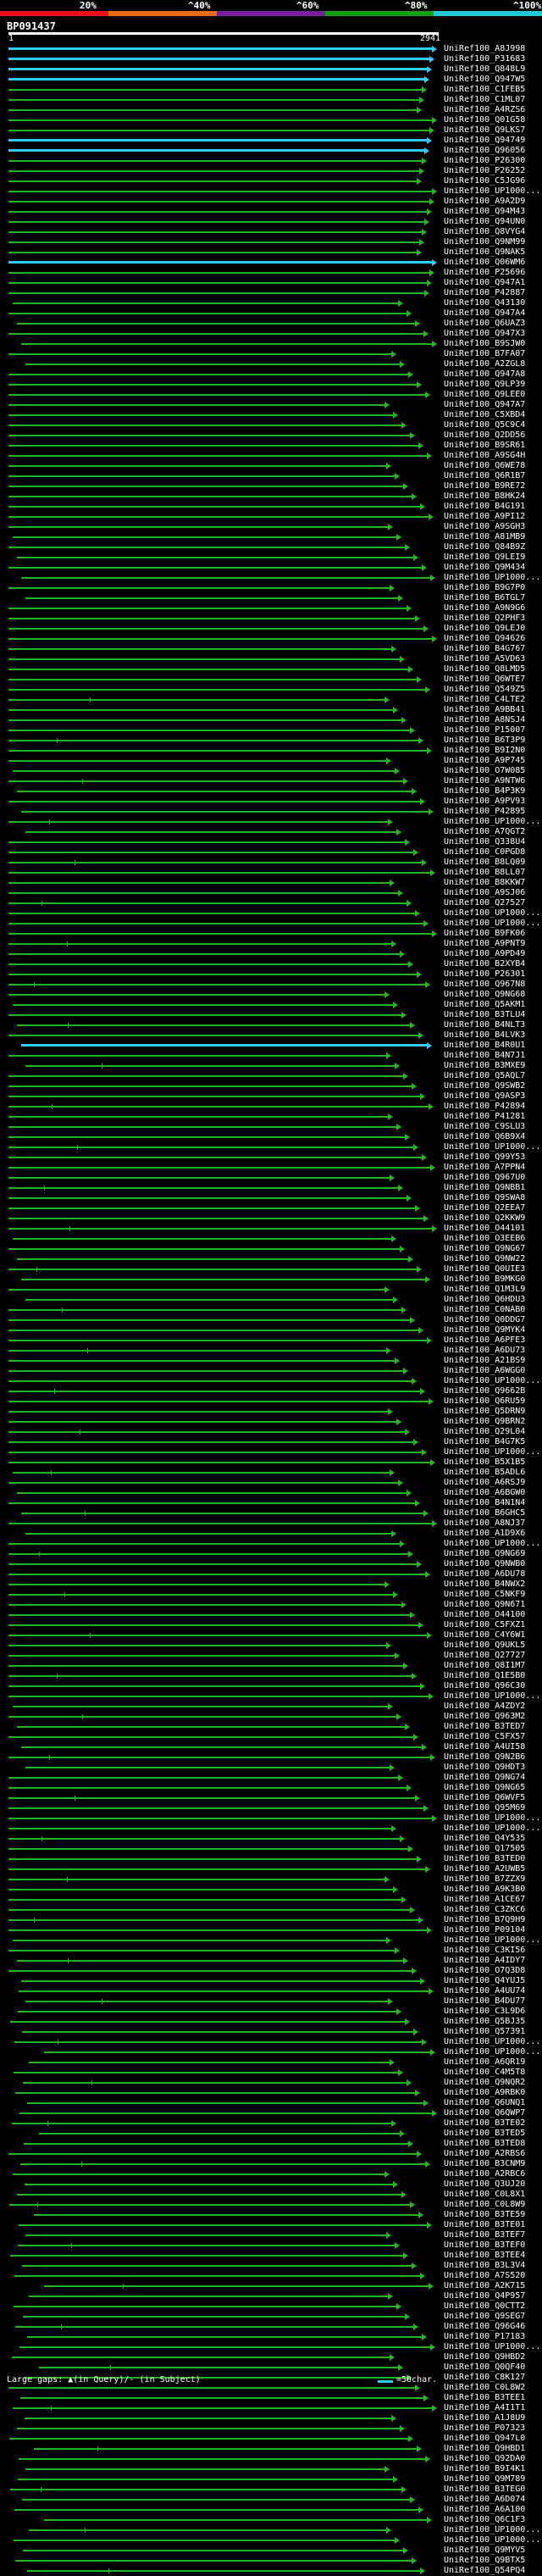 This screenshot has height=2576, width=542. What do you see at coordinates (271, 1869) in the screenshot?
I see `hit-row: UniRef100_A2UWB5` at bounding box center [271, 1869].